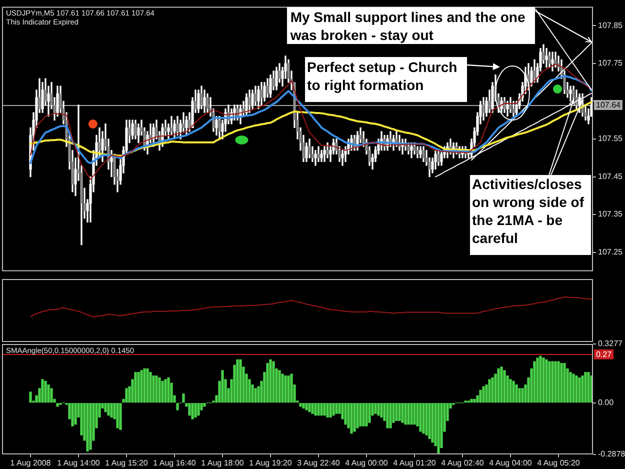 Image resolution: width=625 pixels, height=469 pixels. I want to click on y-tick-label: 107.85, so click(611, 25).